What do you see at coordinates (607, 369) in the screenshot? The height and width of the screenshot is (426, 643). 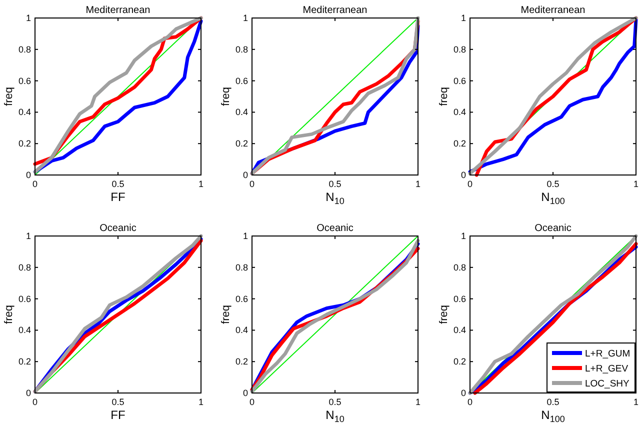 I see `legend-label: L+R_GEV` at bounding box center [607, 369].